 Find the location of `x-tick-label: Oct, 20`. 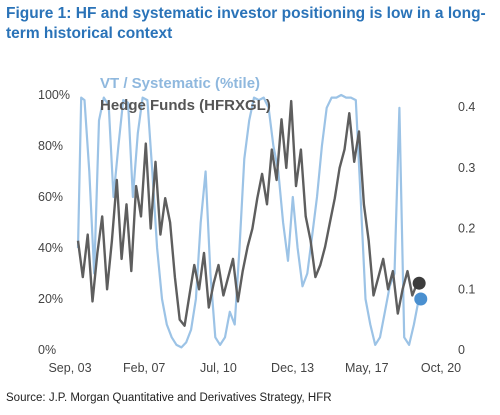

x-tick-label: Oct, 20 is located at coordinates (441, 368).